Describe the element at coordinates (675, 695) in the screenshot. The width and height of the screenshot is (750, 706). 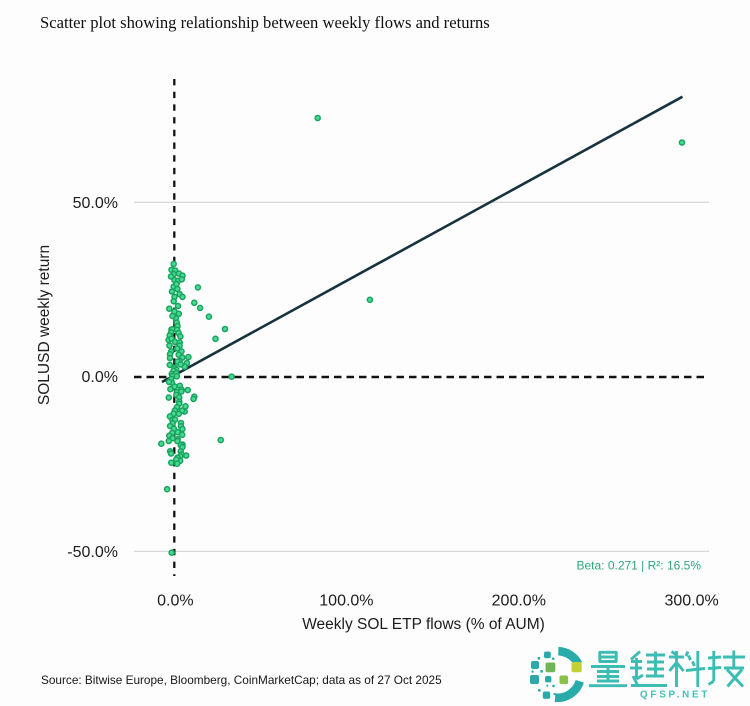
I see `svg-text: QFSP.NET` at that location.